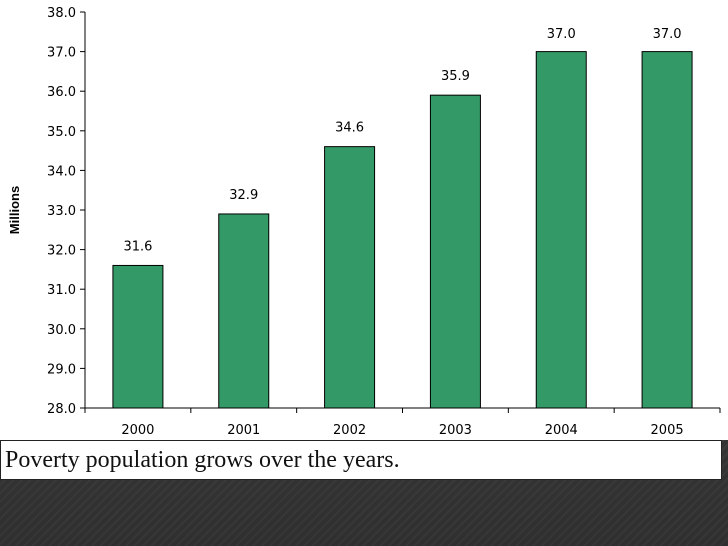  Describe the element at coordinates (349, 128) in the screenshot. I see `data-label-2002: 34.6` at that location.